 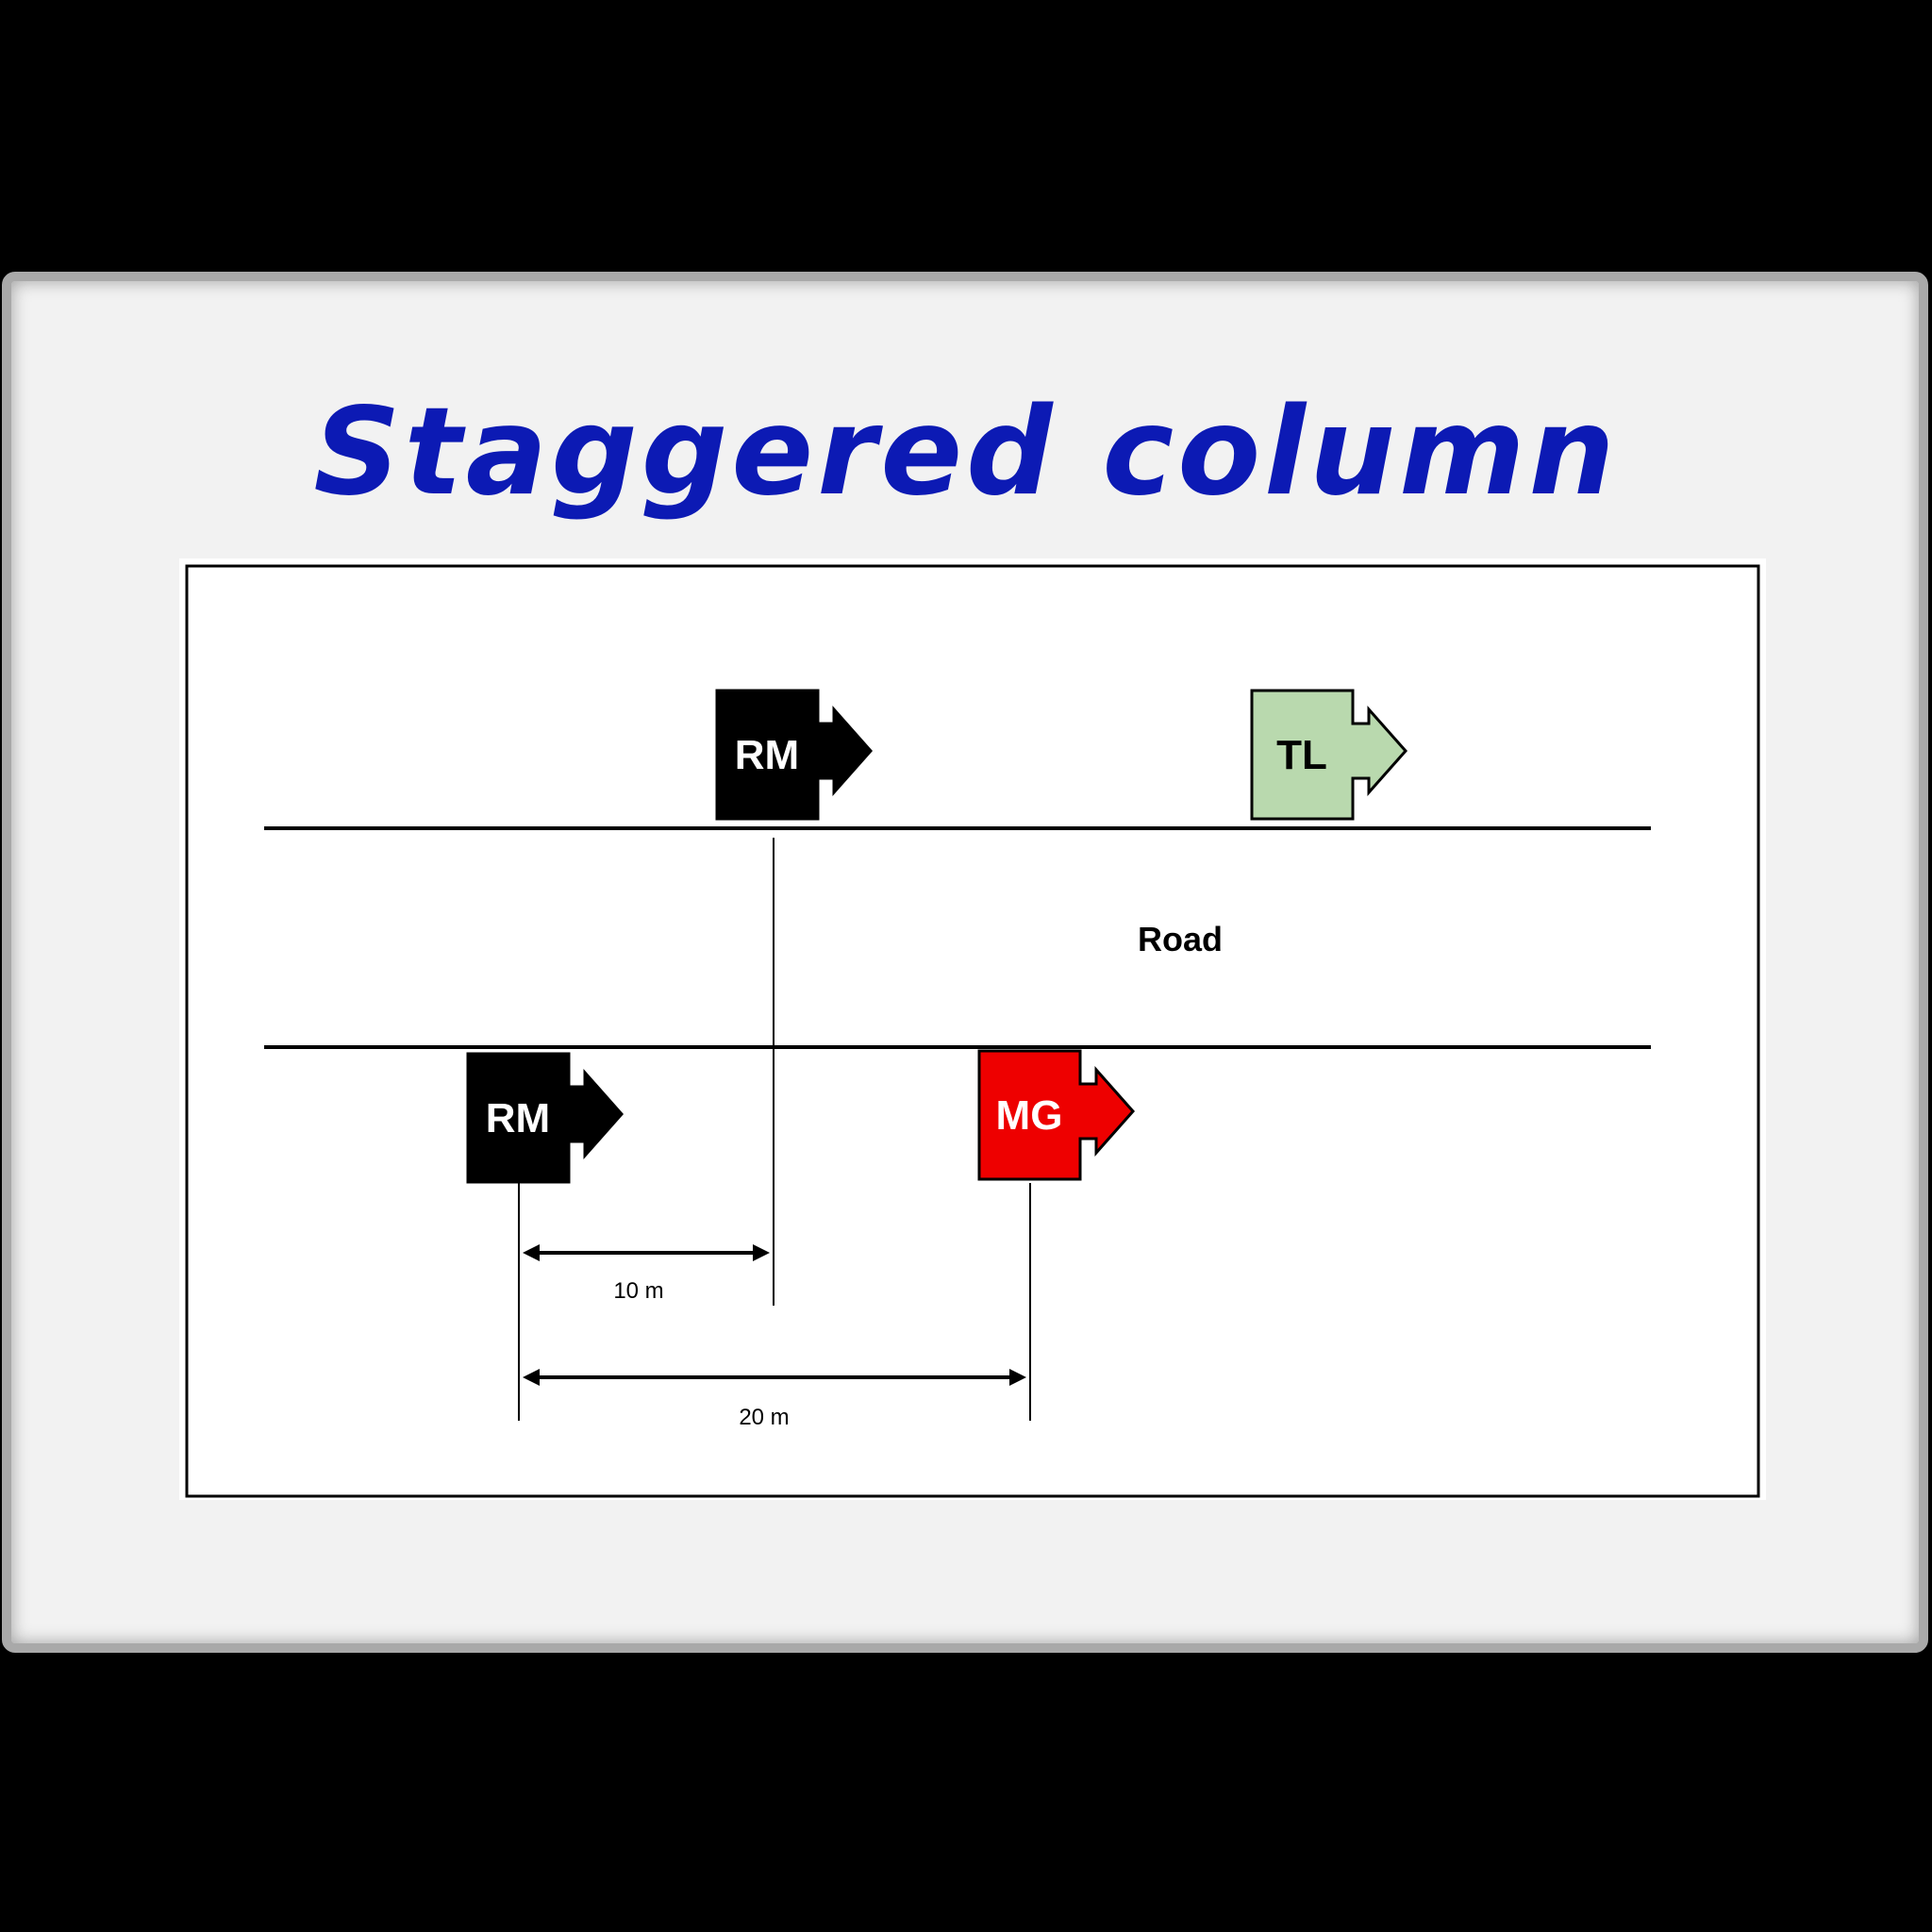 I want to click on dimension-10m: 10 m, so click(x=647, y=1274).